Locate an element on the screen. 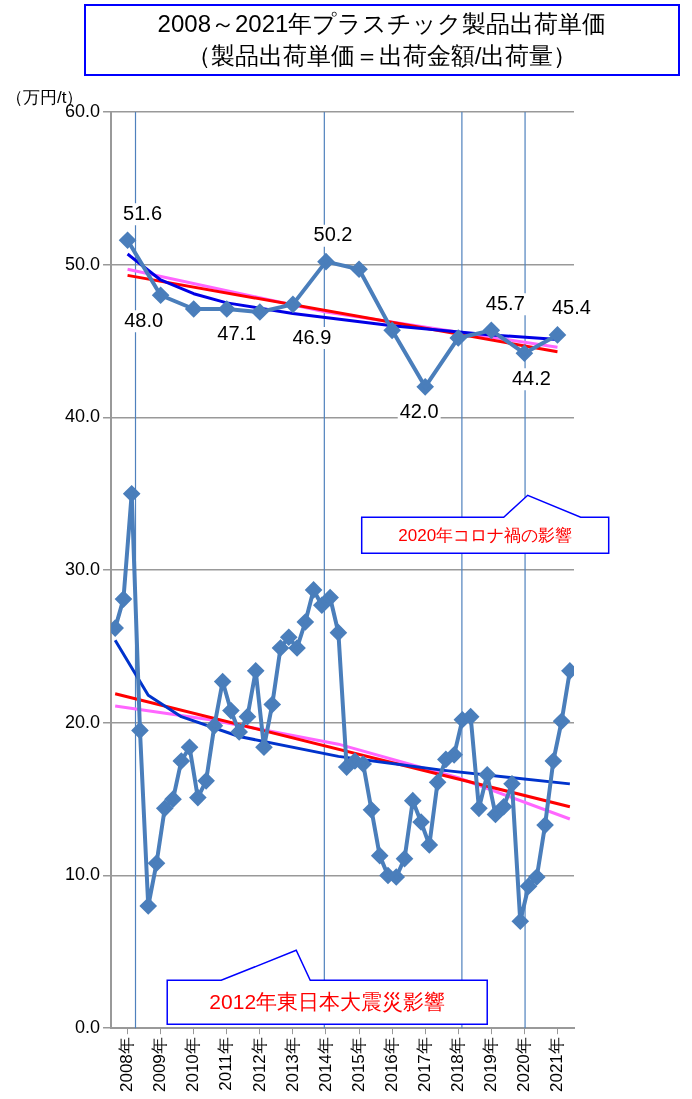 Image resolution: width=692 pixels, height=1099 pixels. data-label: 46.9 is located at coordinates (312, 336).